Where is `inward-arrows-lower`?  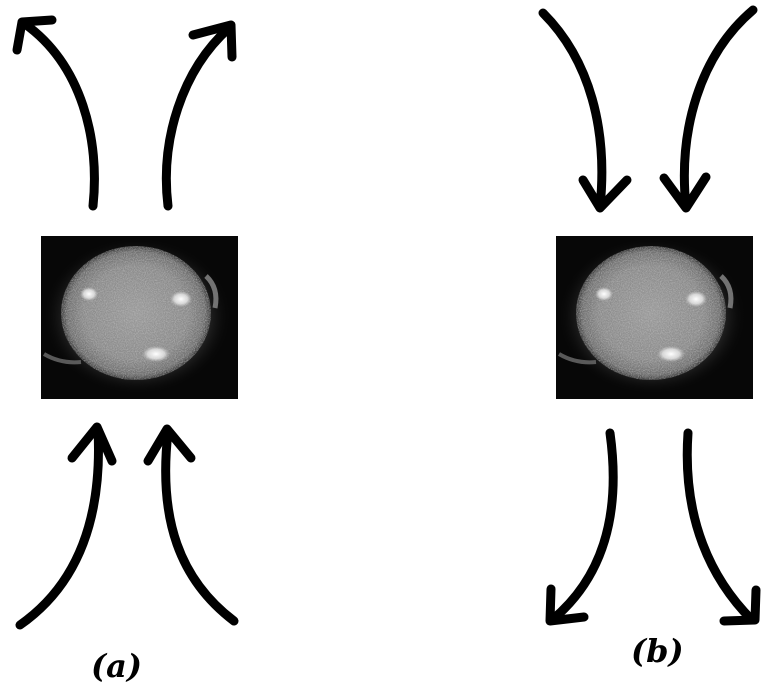
inward-arrows-lower is located at coordinates (127, 526).